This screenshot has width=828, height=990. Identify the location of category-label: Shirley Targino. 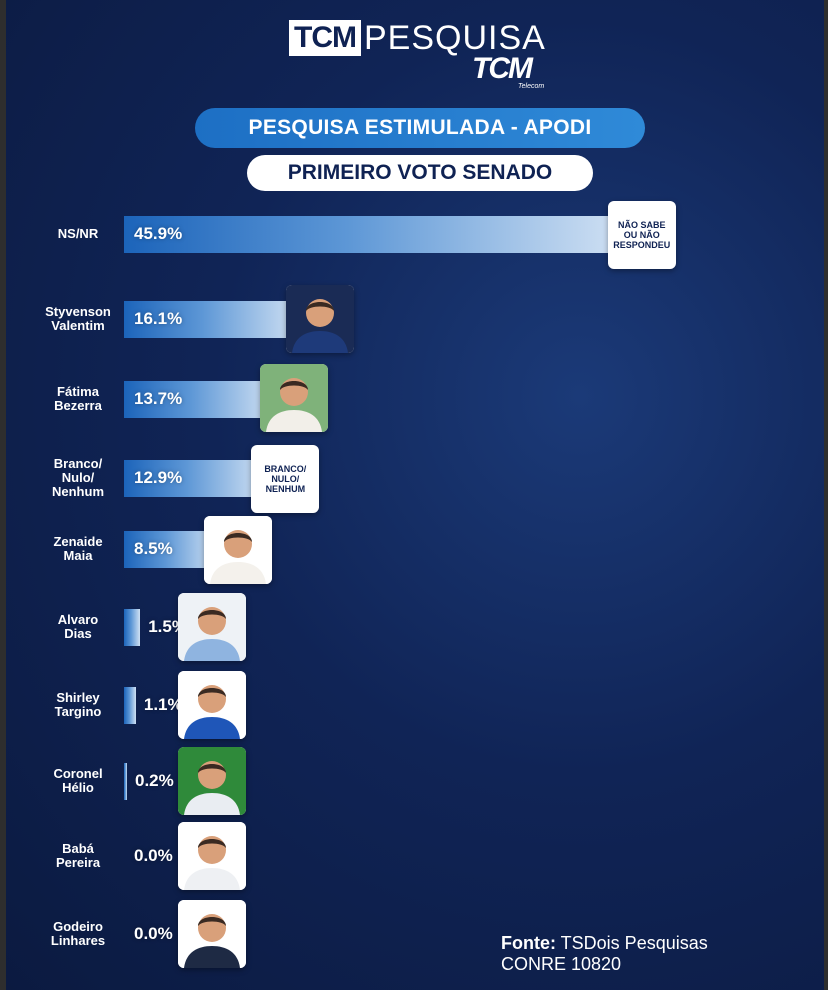
(78, 704).